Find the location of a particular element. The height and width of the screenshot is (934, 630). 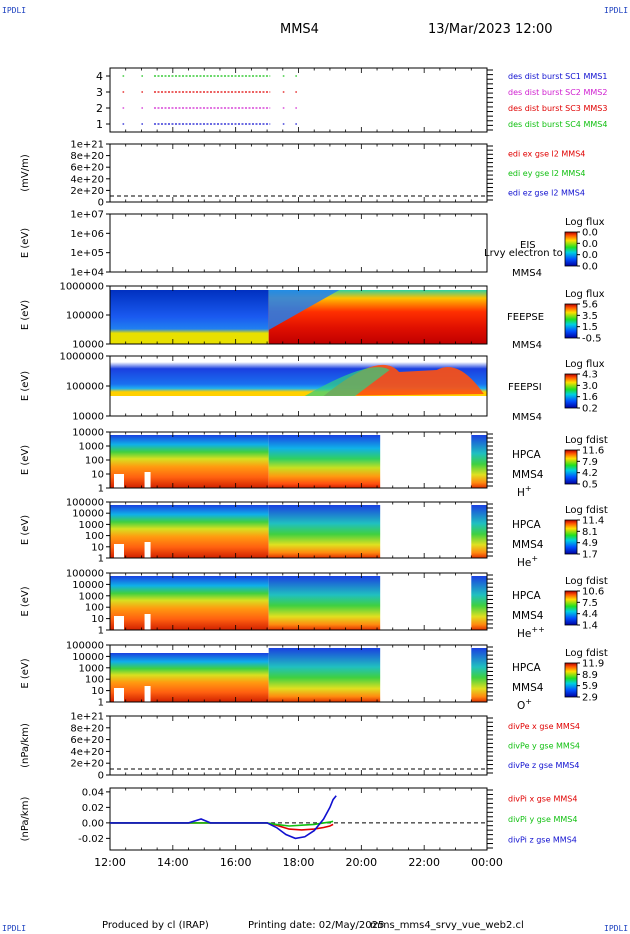

hpca_o-colorbar-tick-label: 2.9 is located at coordinates (590, 698).